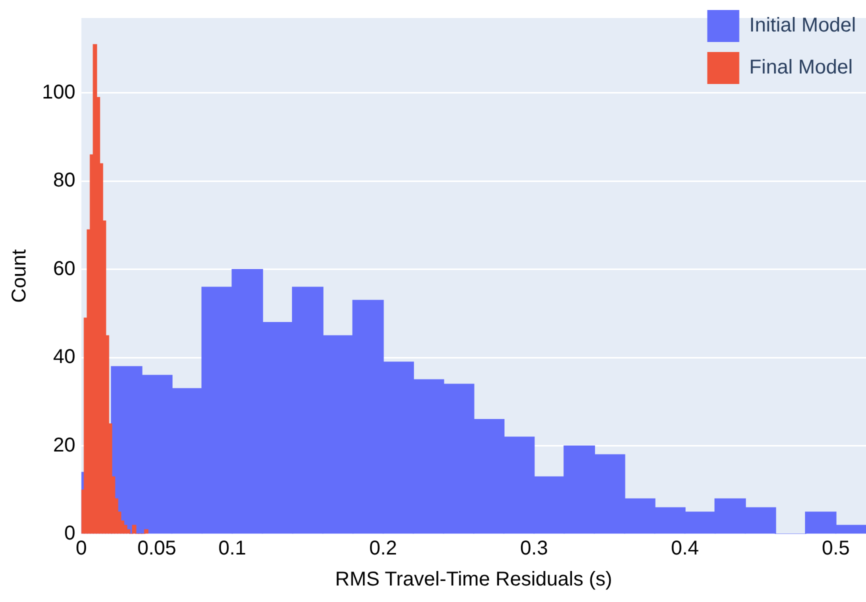 This screenshot has height=602, width=866. What do you see at coordinates (473, 579) in the screenshot?
I see `x-axis-title: RMS Travel-Time Residuals (s)` at bounding box center [473, 579].